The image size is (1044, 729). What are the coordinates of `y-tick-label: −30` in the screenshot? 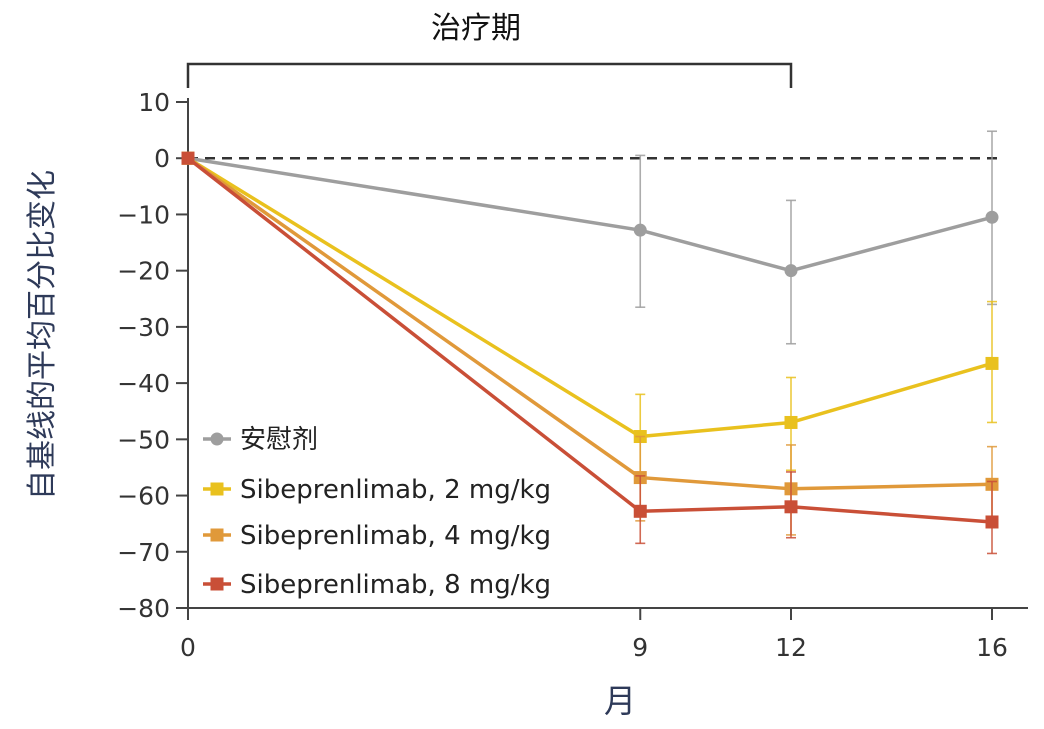 It's located at (143, 327).